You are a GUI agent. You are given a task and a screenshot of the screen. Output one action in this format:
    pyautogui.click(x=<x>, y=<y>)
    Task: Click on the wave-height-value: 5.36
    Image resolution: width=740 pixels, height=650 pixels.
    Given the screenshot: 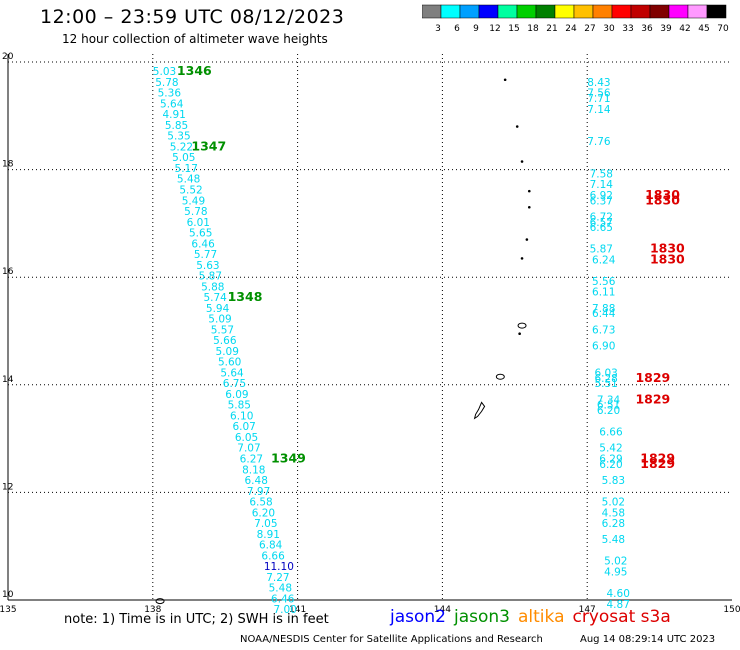 What is the action you would take?
    pyautogui.click(x=170, y=94)
    